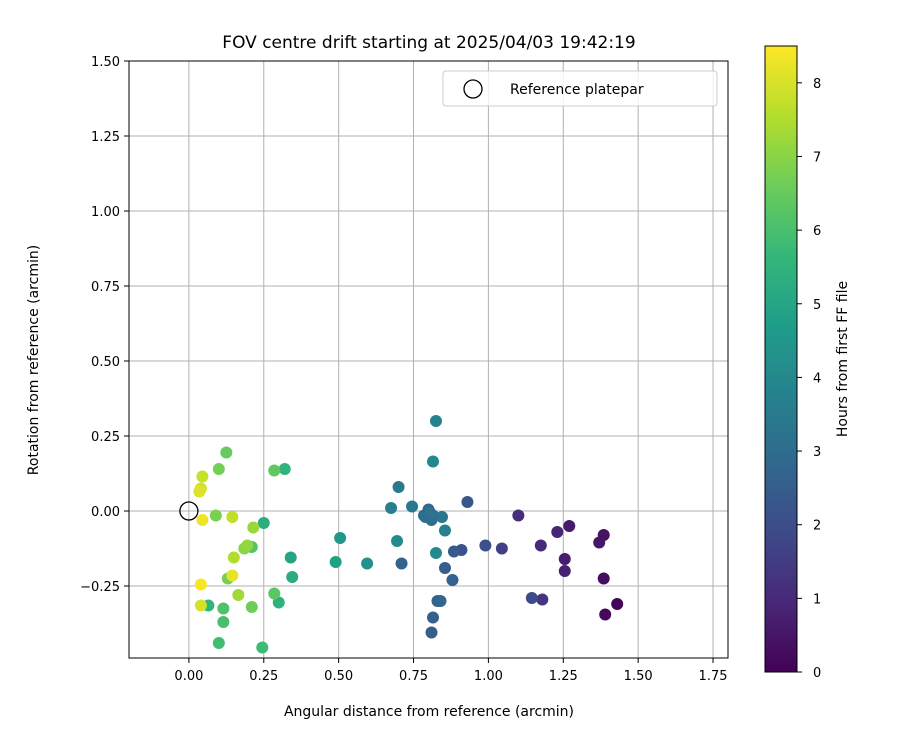 This screenshot has width=900, height=750. Describe the element at coordinates (817, 526) in the screenshot. I see `colorbar-tick-label: 2` at that location.